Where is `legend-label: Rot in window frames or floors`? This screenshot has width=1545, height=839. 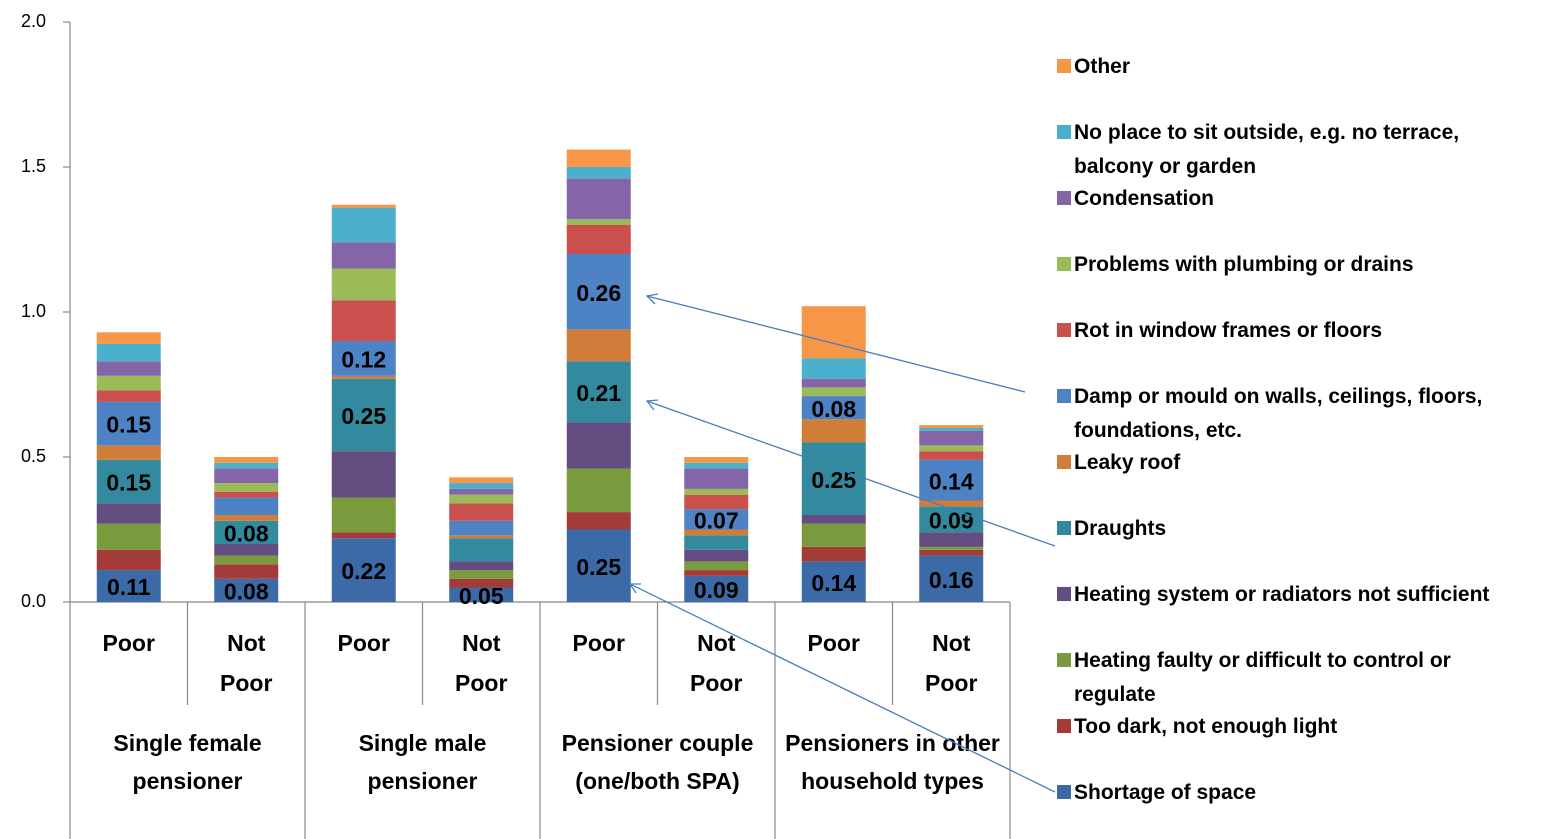 legend-label: Rot in window frames or floors is located at coordinates (1228, 330).